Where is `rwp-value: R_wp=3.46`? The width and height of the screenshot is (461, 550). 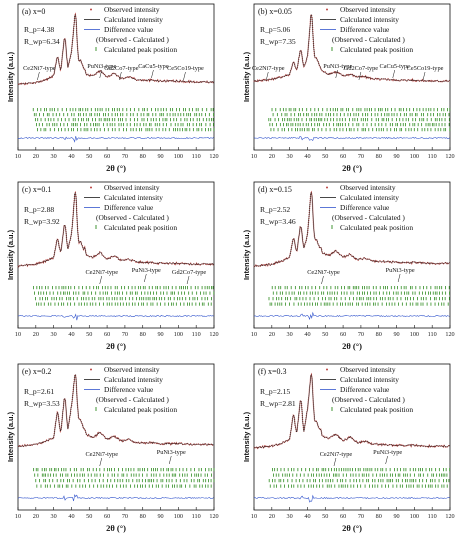
rwp-value: R_wp=3.46 is located at coordinates (278, 221).